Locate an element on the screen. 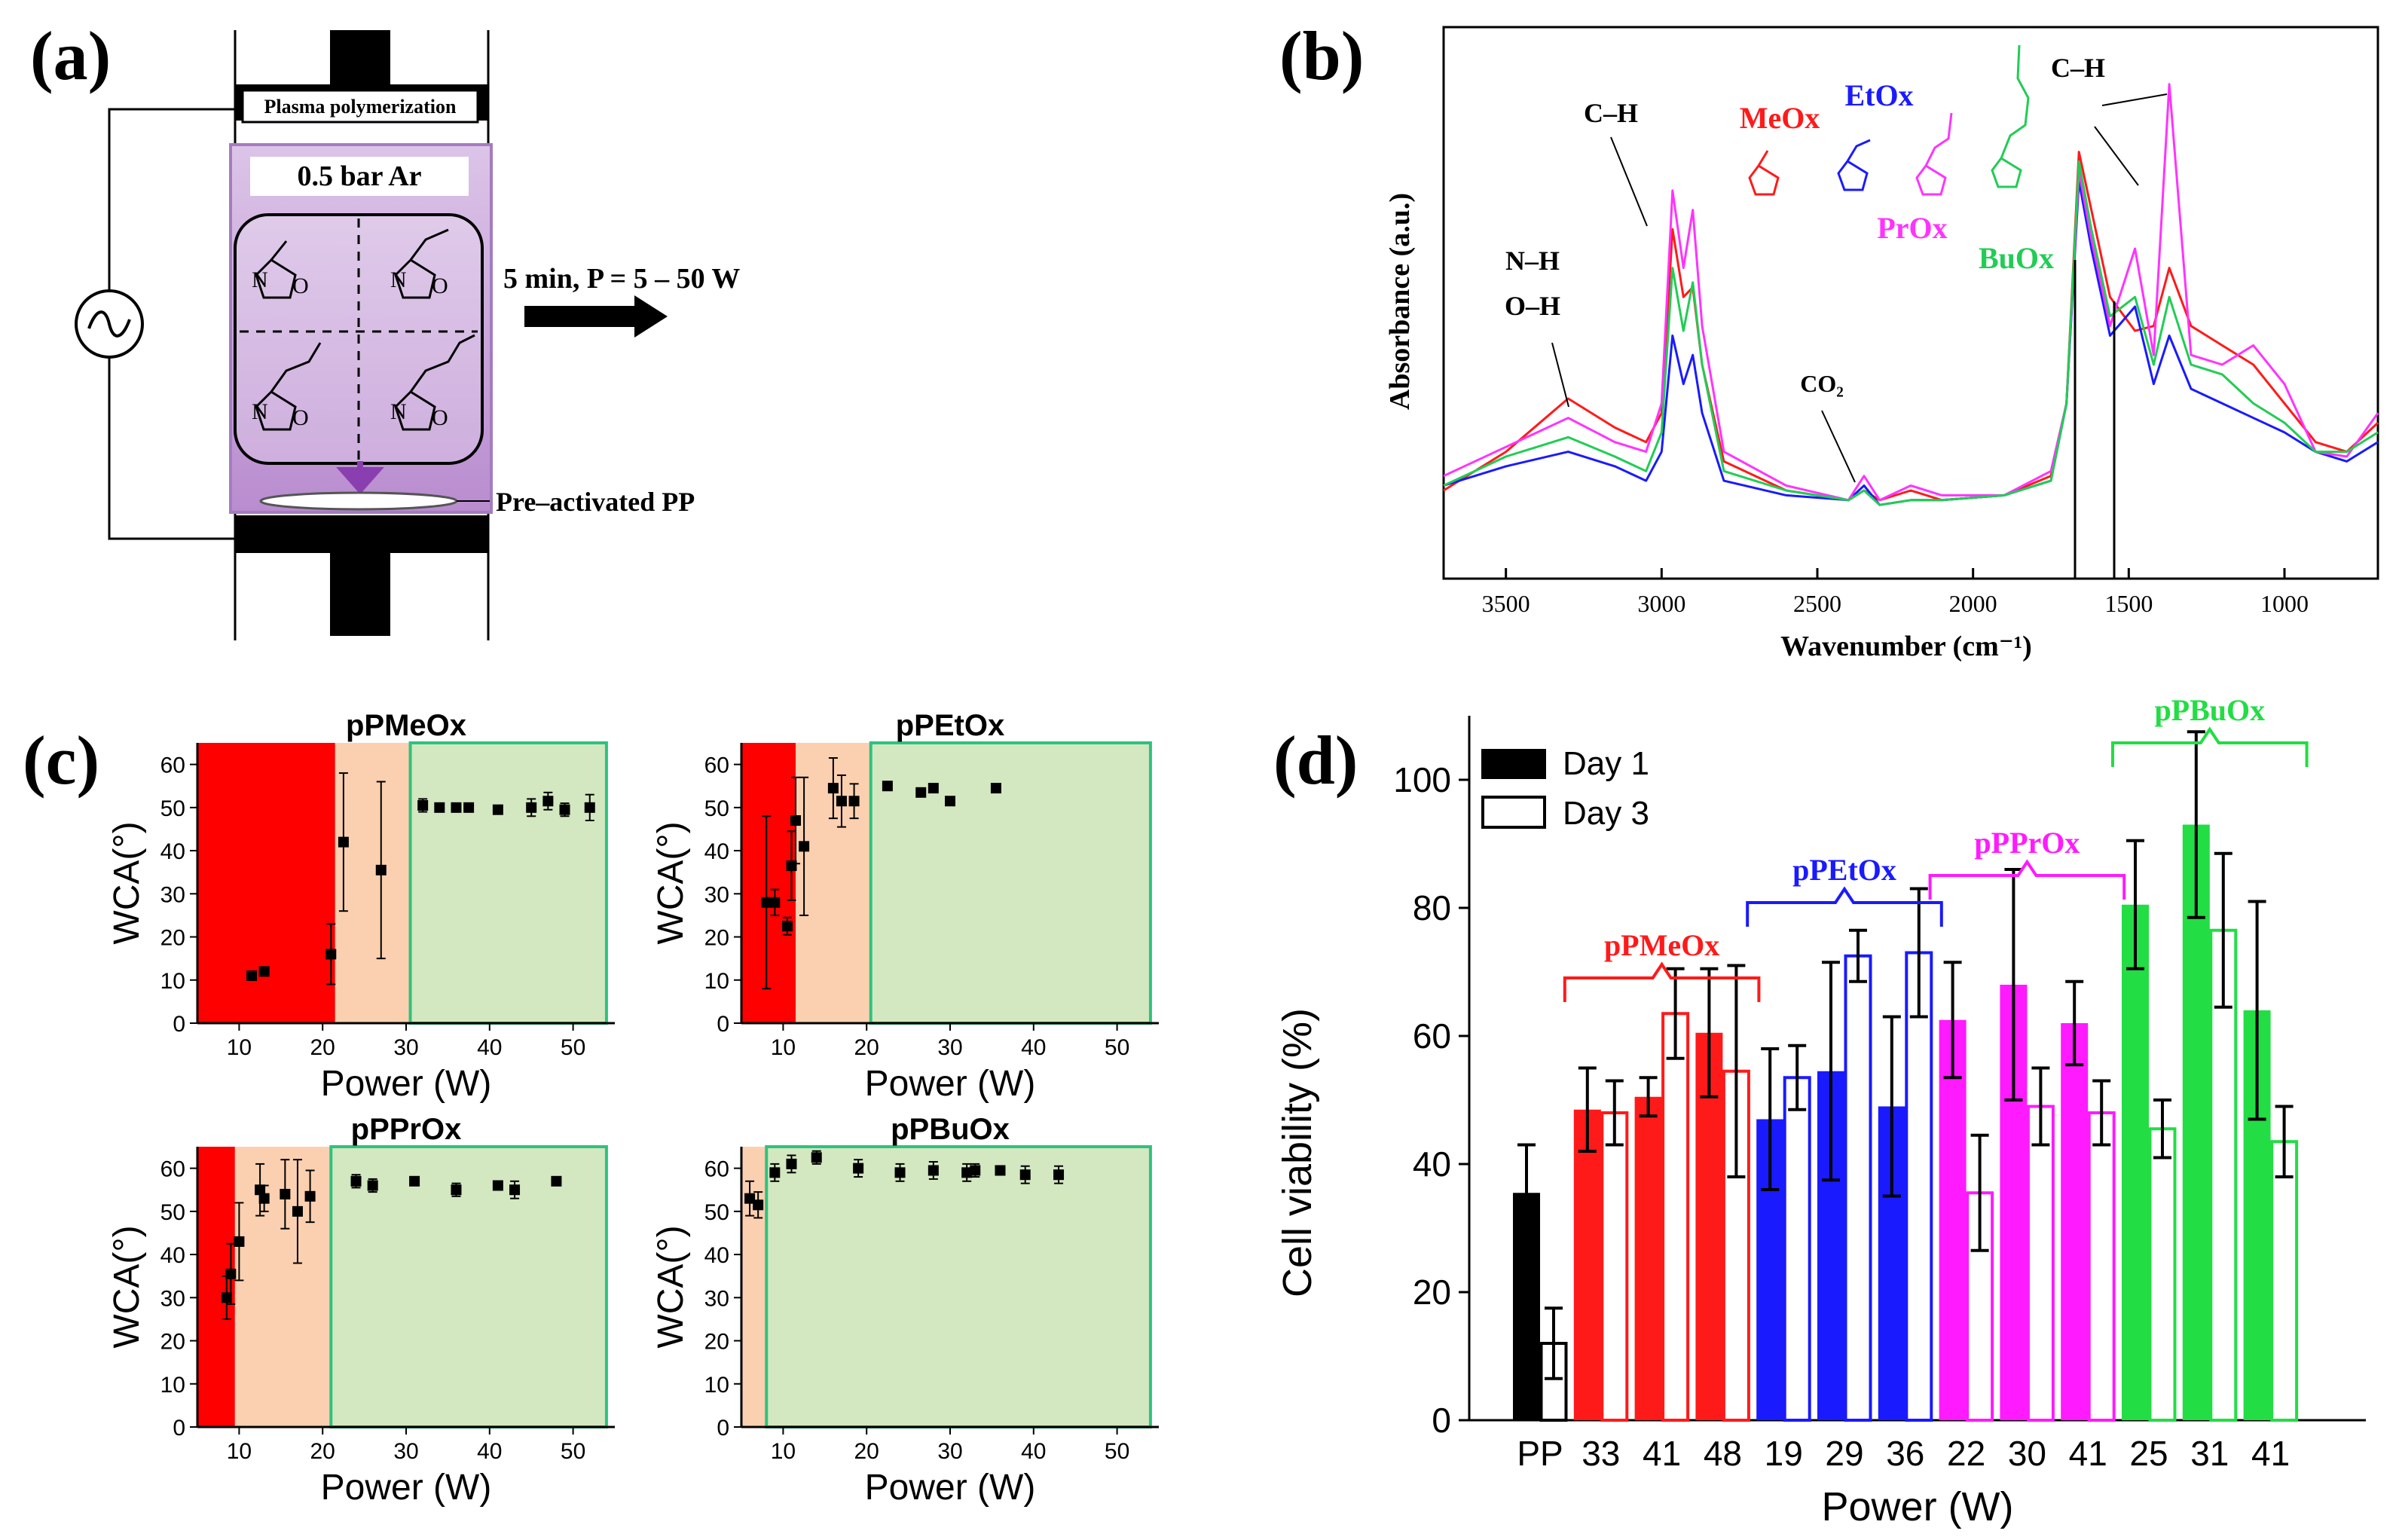 The image size is (2399, 1540). ftir-xlabel: Wavenumber (cm⁻¹) is located at coordinates (1906, 646).